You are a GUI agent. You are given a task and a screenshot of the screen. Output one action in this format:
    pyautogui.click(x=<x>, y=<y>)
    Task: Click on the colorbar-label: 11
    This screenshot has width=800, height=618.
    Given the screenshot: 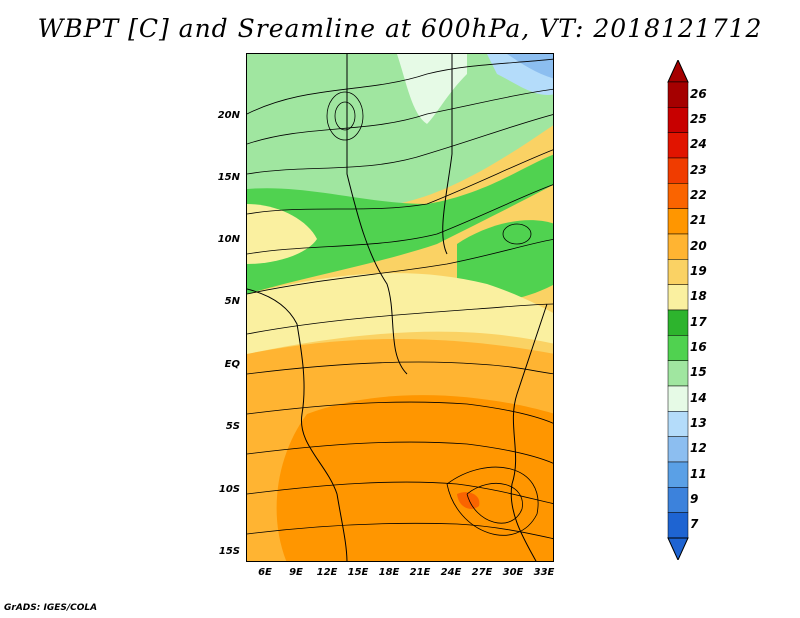 What is the action you would take?
    pyautogui.click(x=698, y=473)
    